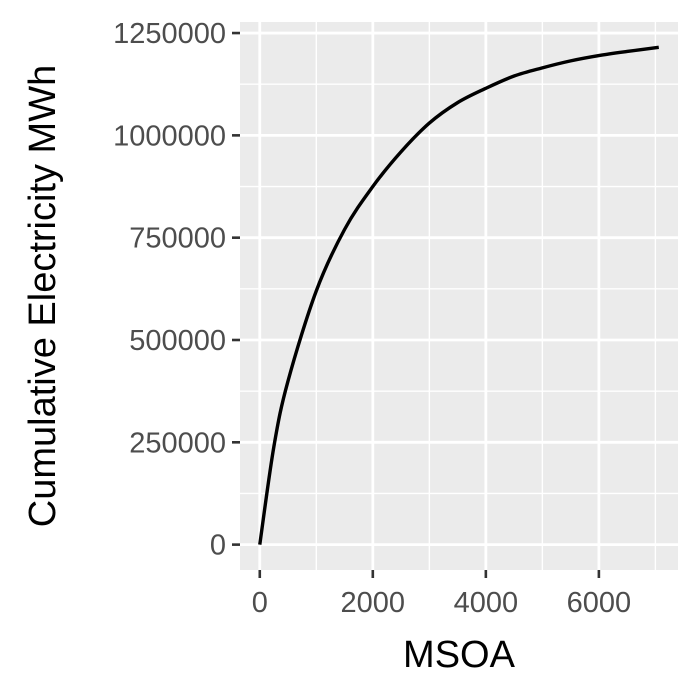 This screenshot has width=700, height=700. What do you see at coordinates (486, 603) in the screenshot?
I see `x-tick-label: 4000` at bounding box center [486, 603].